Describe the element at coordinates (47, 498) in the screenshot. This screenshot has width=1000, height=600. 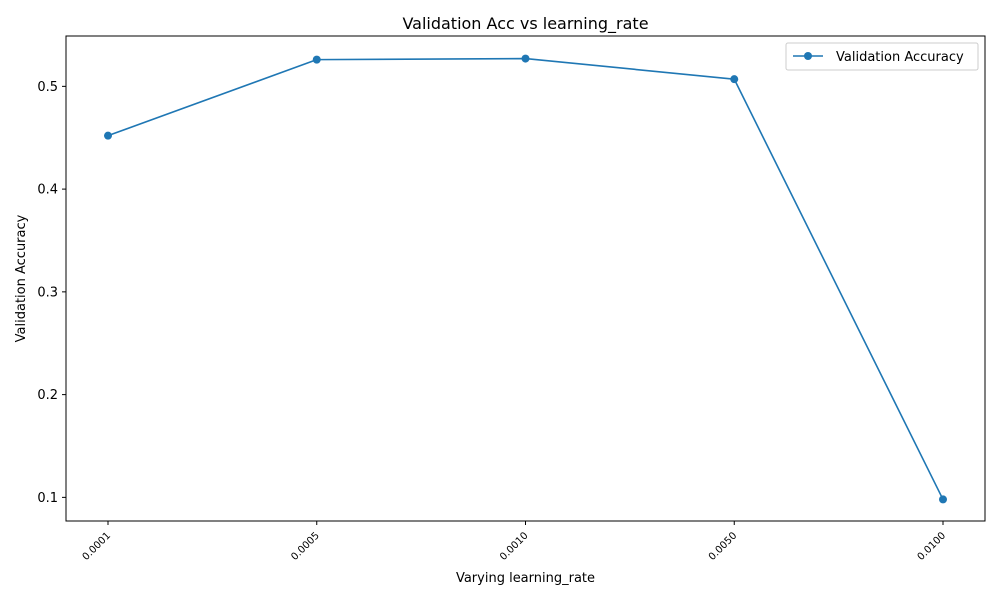
I see `y-tick-label: 0.1` at that location.